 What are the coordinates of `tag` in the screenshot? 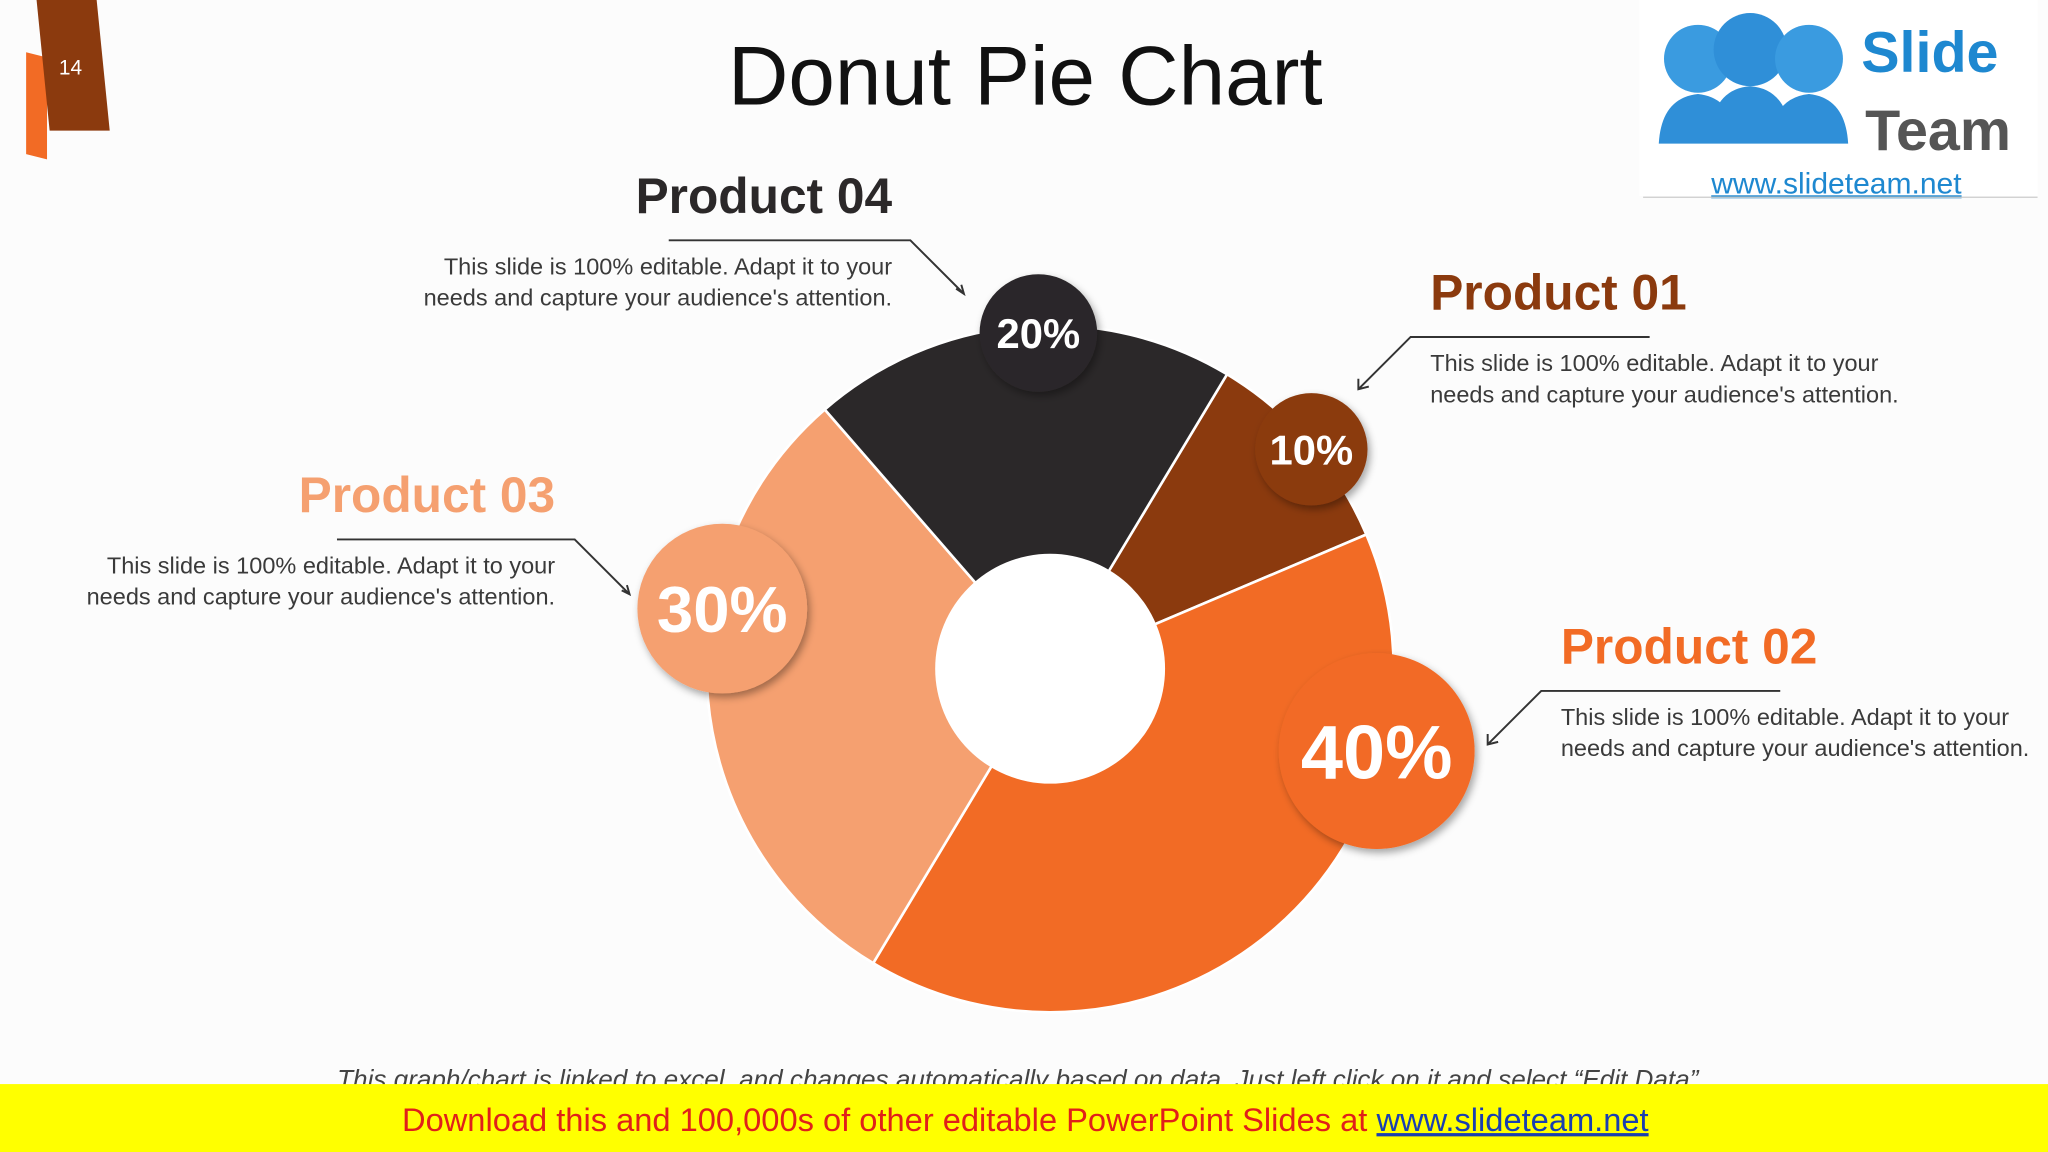 It's located at (73, 65).